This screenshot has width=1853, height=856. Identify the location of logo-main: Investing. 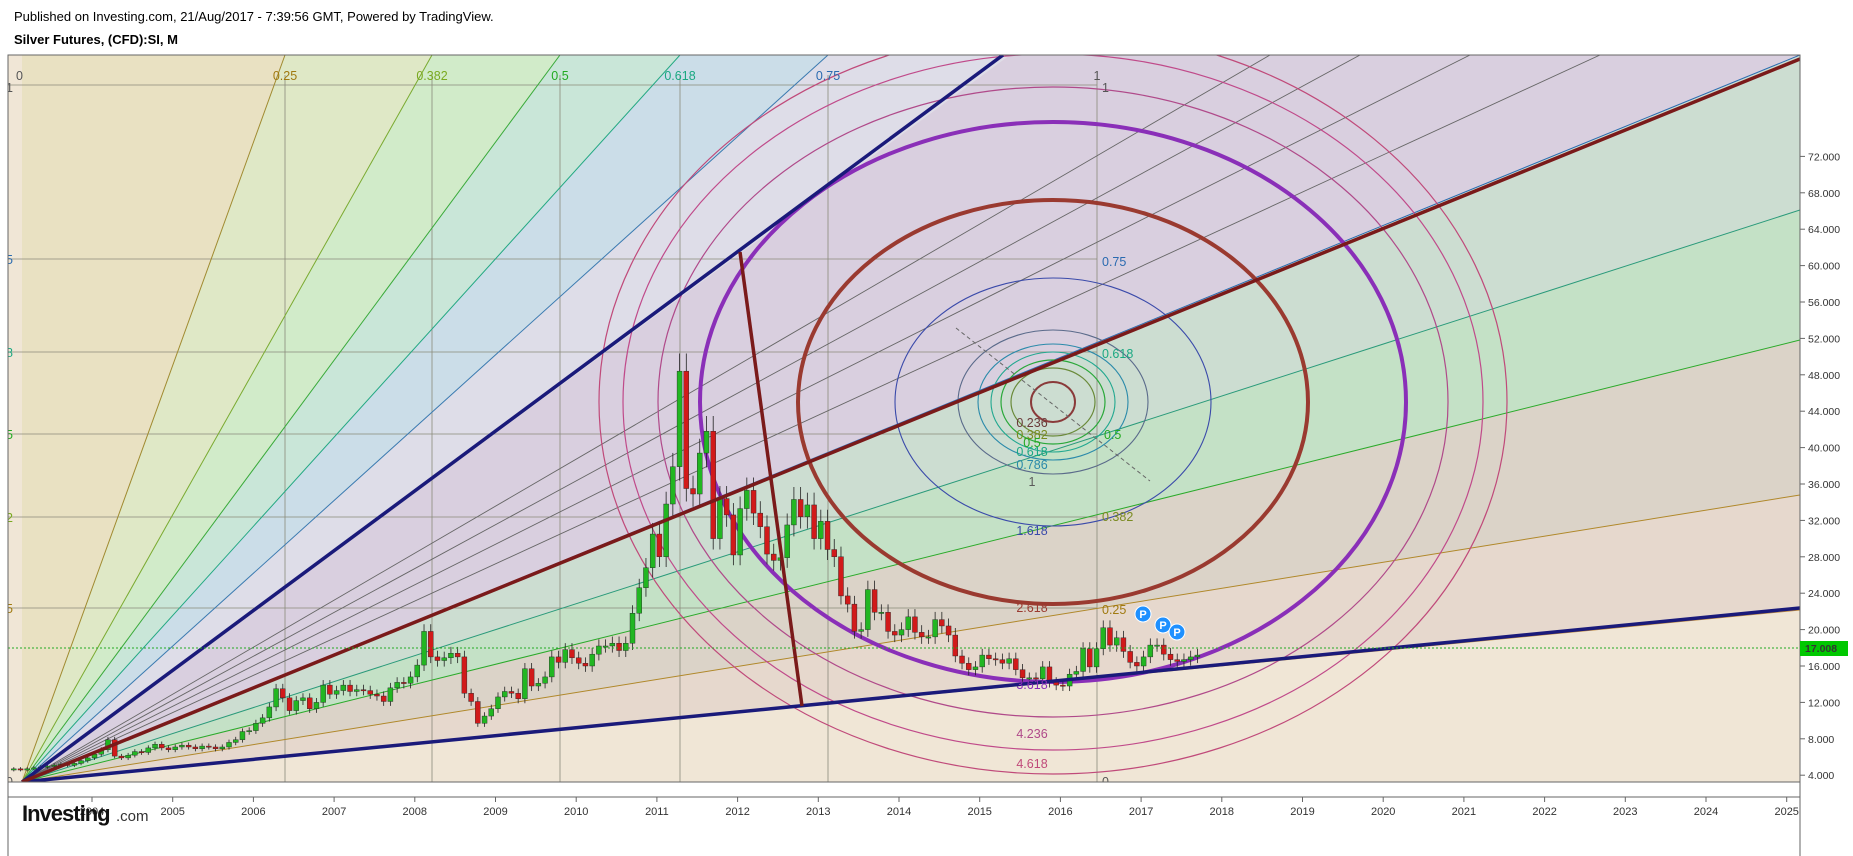
(66, 813).